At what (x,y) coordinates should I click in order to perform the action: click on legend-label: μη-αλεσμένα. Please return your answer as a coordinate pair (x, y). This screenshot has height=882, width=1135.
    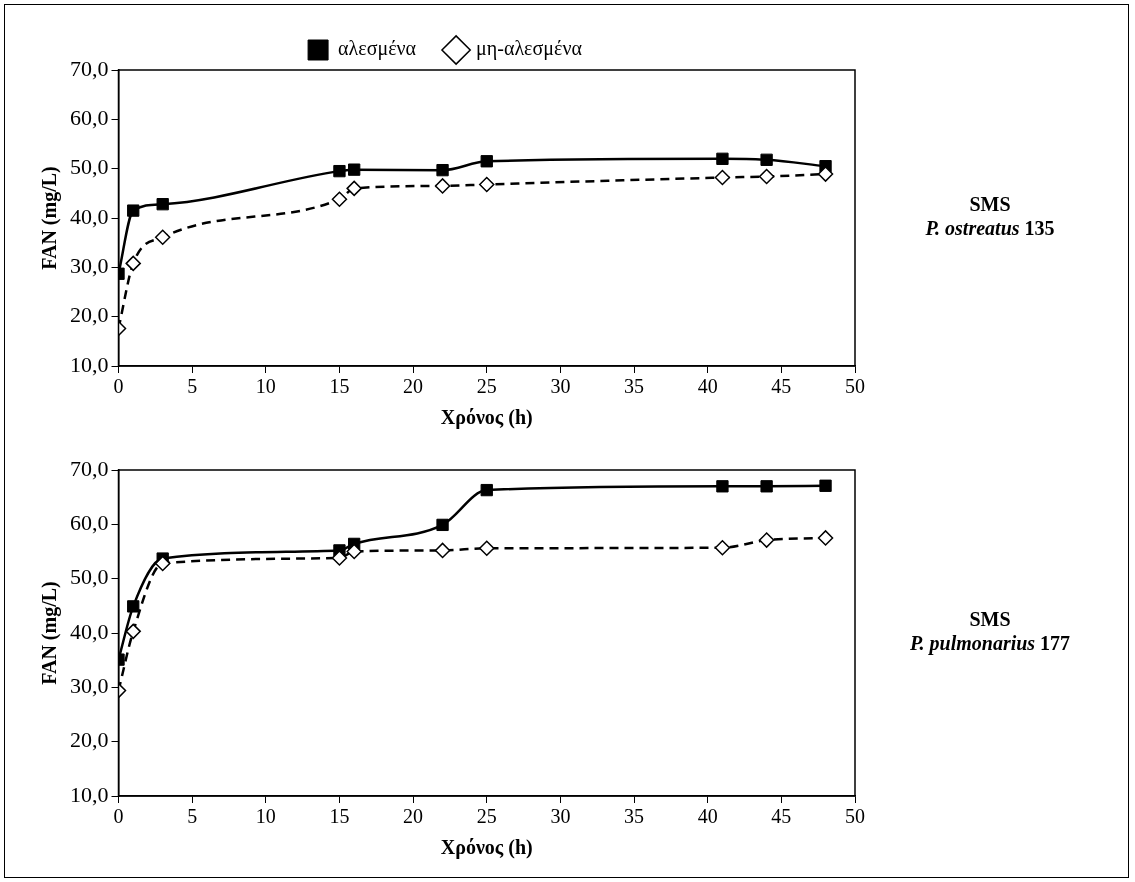
    Looking at the image, I should click on (529, 49).